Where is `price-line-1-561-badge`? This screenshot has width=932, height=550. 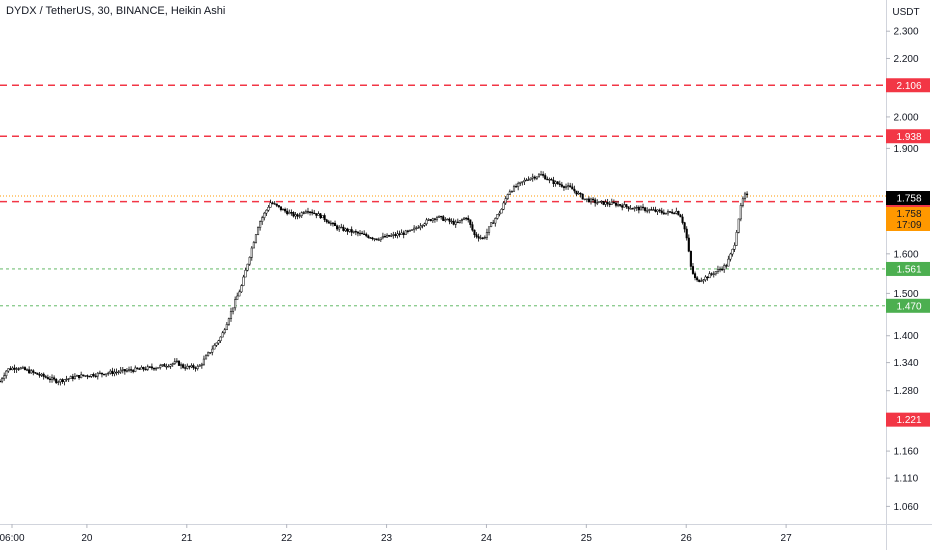
price-line-1-561-badge is located at coordinates (908, 268).